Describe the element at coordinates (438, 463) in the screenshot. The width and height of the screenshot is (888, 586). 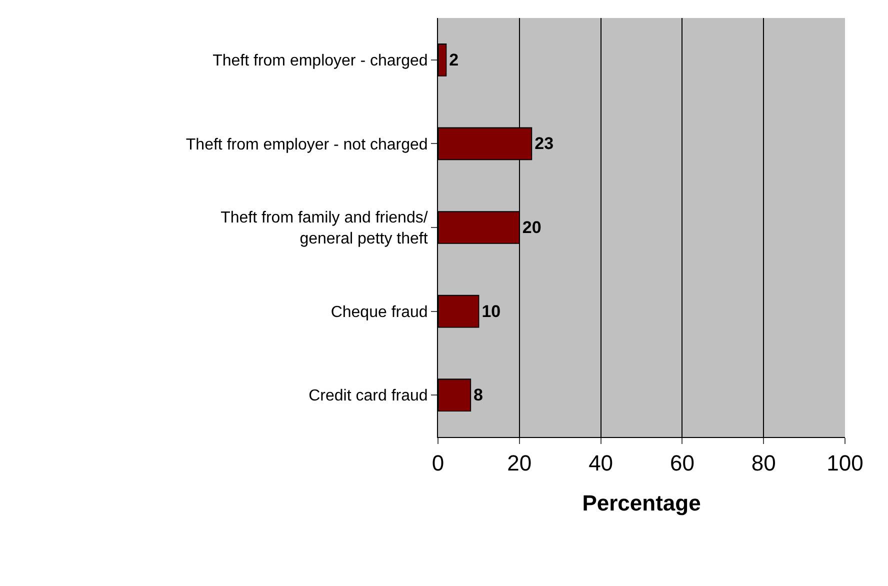
I see `x-tick-label: 0` at that location.